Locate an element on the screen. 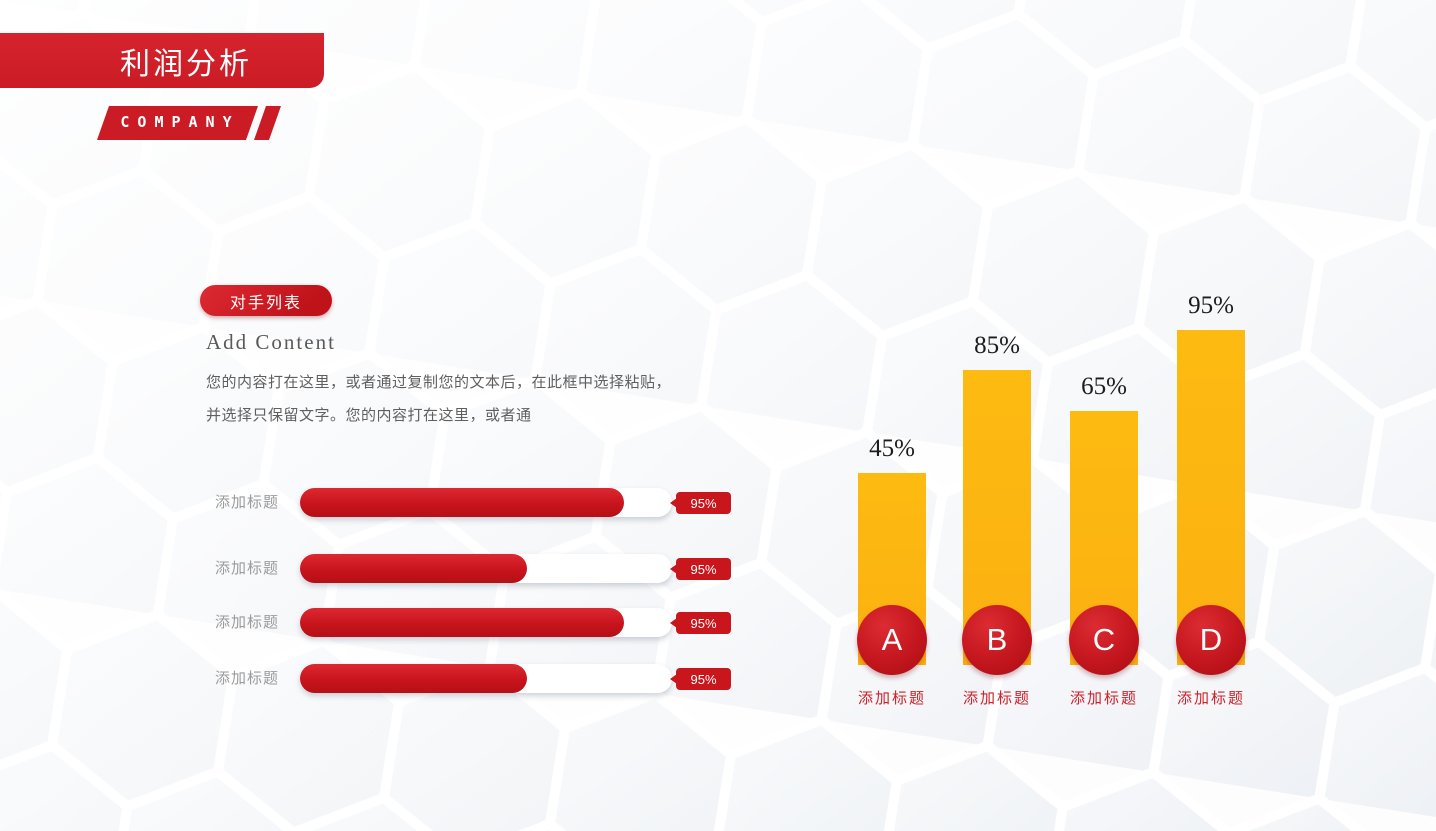 This screenshot has height=831, width=1436. chart-column: 65% C 添加标题 is located at coordinates (1104, 505).